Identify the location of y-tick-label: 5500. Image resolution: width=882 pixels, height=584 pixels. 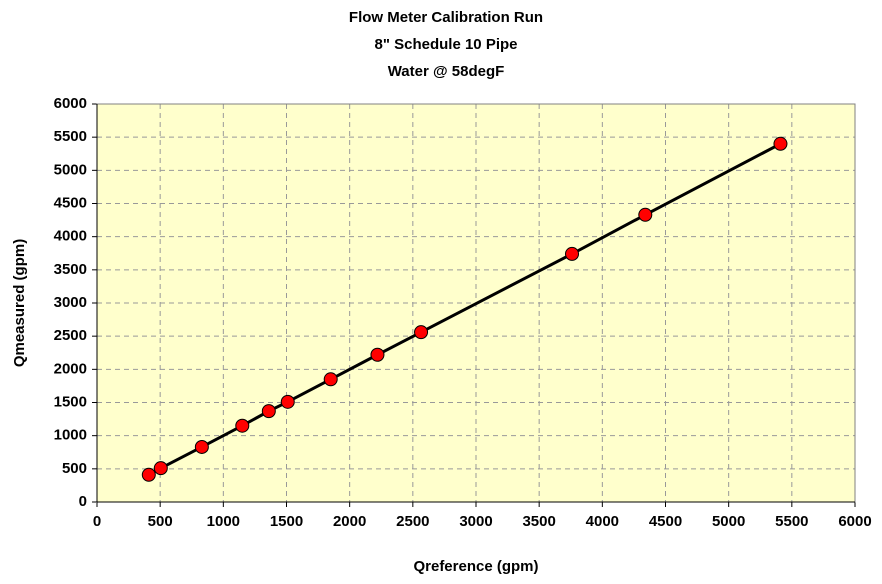
(70, 136).